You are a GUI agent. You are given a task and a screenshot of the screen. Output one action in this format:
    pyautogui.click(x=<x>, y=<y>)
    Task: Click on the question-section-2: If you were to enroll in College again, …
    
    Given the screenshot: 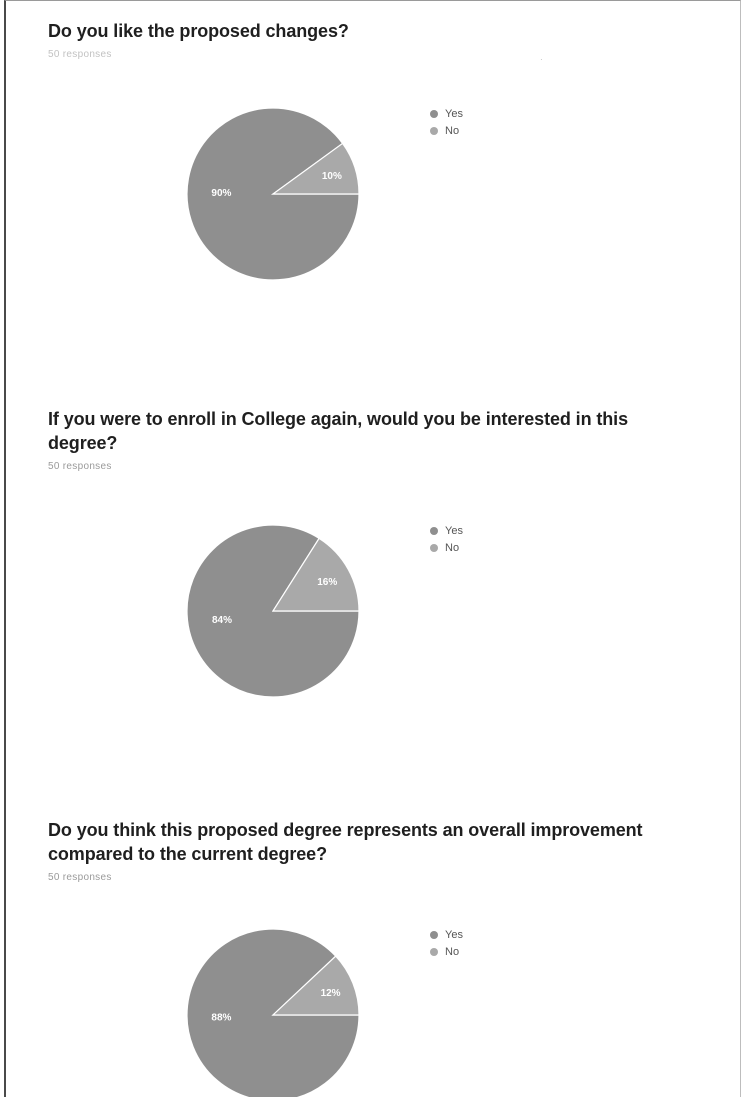 What is the action you would take?
    pyautogui.click(x=373, y=439)
    